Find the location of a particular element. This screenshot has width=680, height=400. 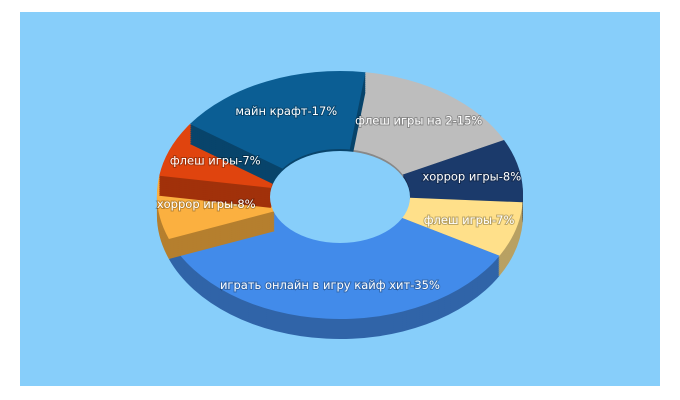

data-label: майн крафт-17% is located at coordinates (286, 111).